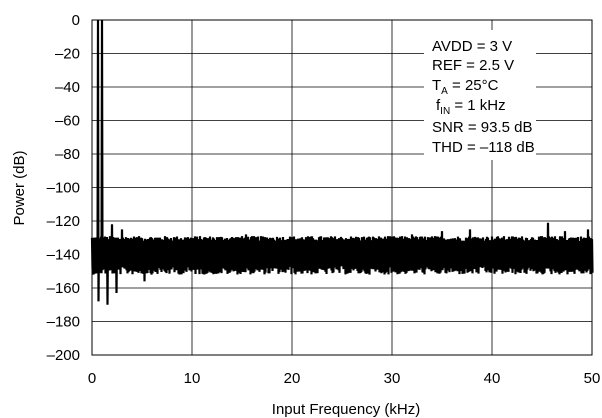 This screenshot has width=602, height=418. Describe the element at coordinates (63, 288) in the screenshot. I see `y-tick-label: –160` at that location.